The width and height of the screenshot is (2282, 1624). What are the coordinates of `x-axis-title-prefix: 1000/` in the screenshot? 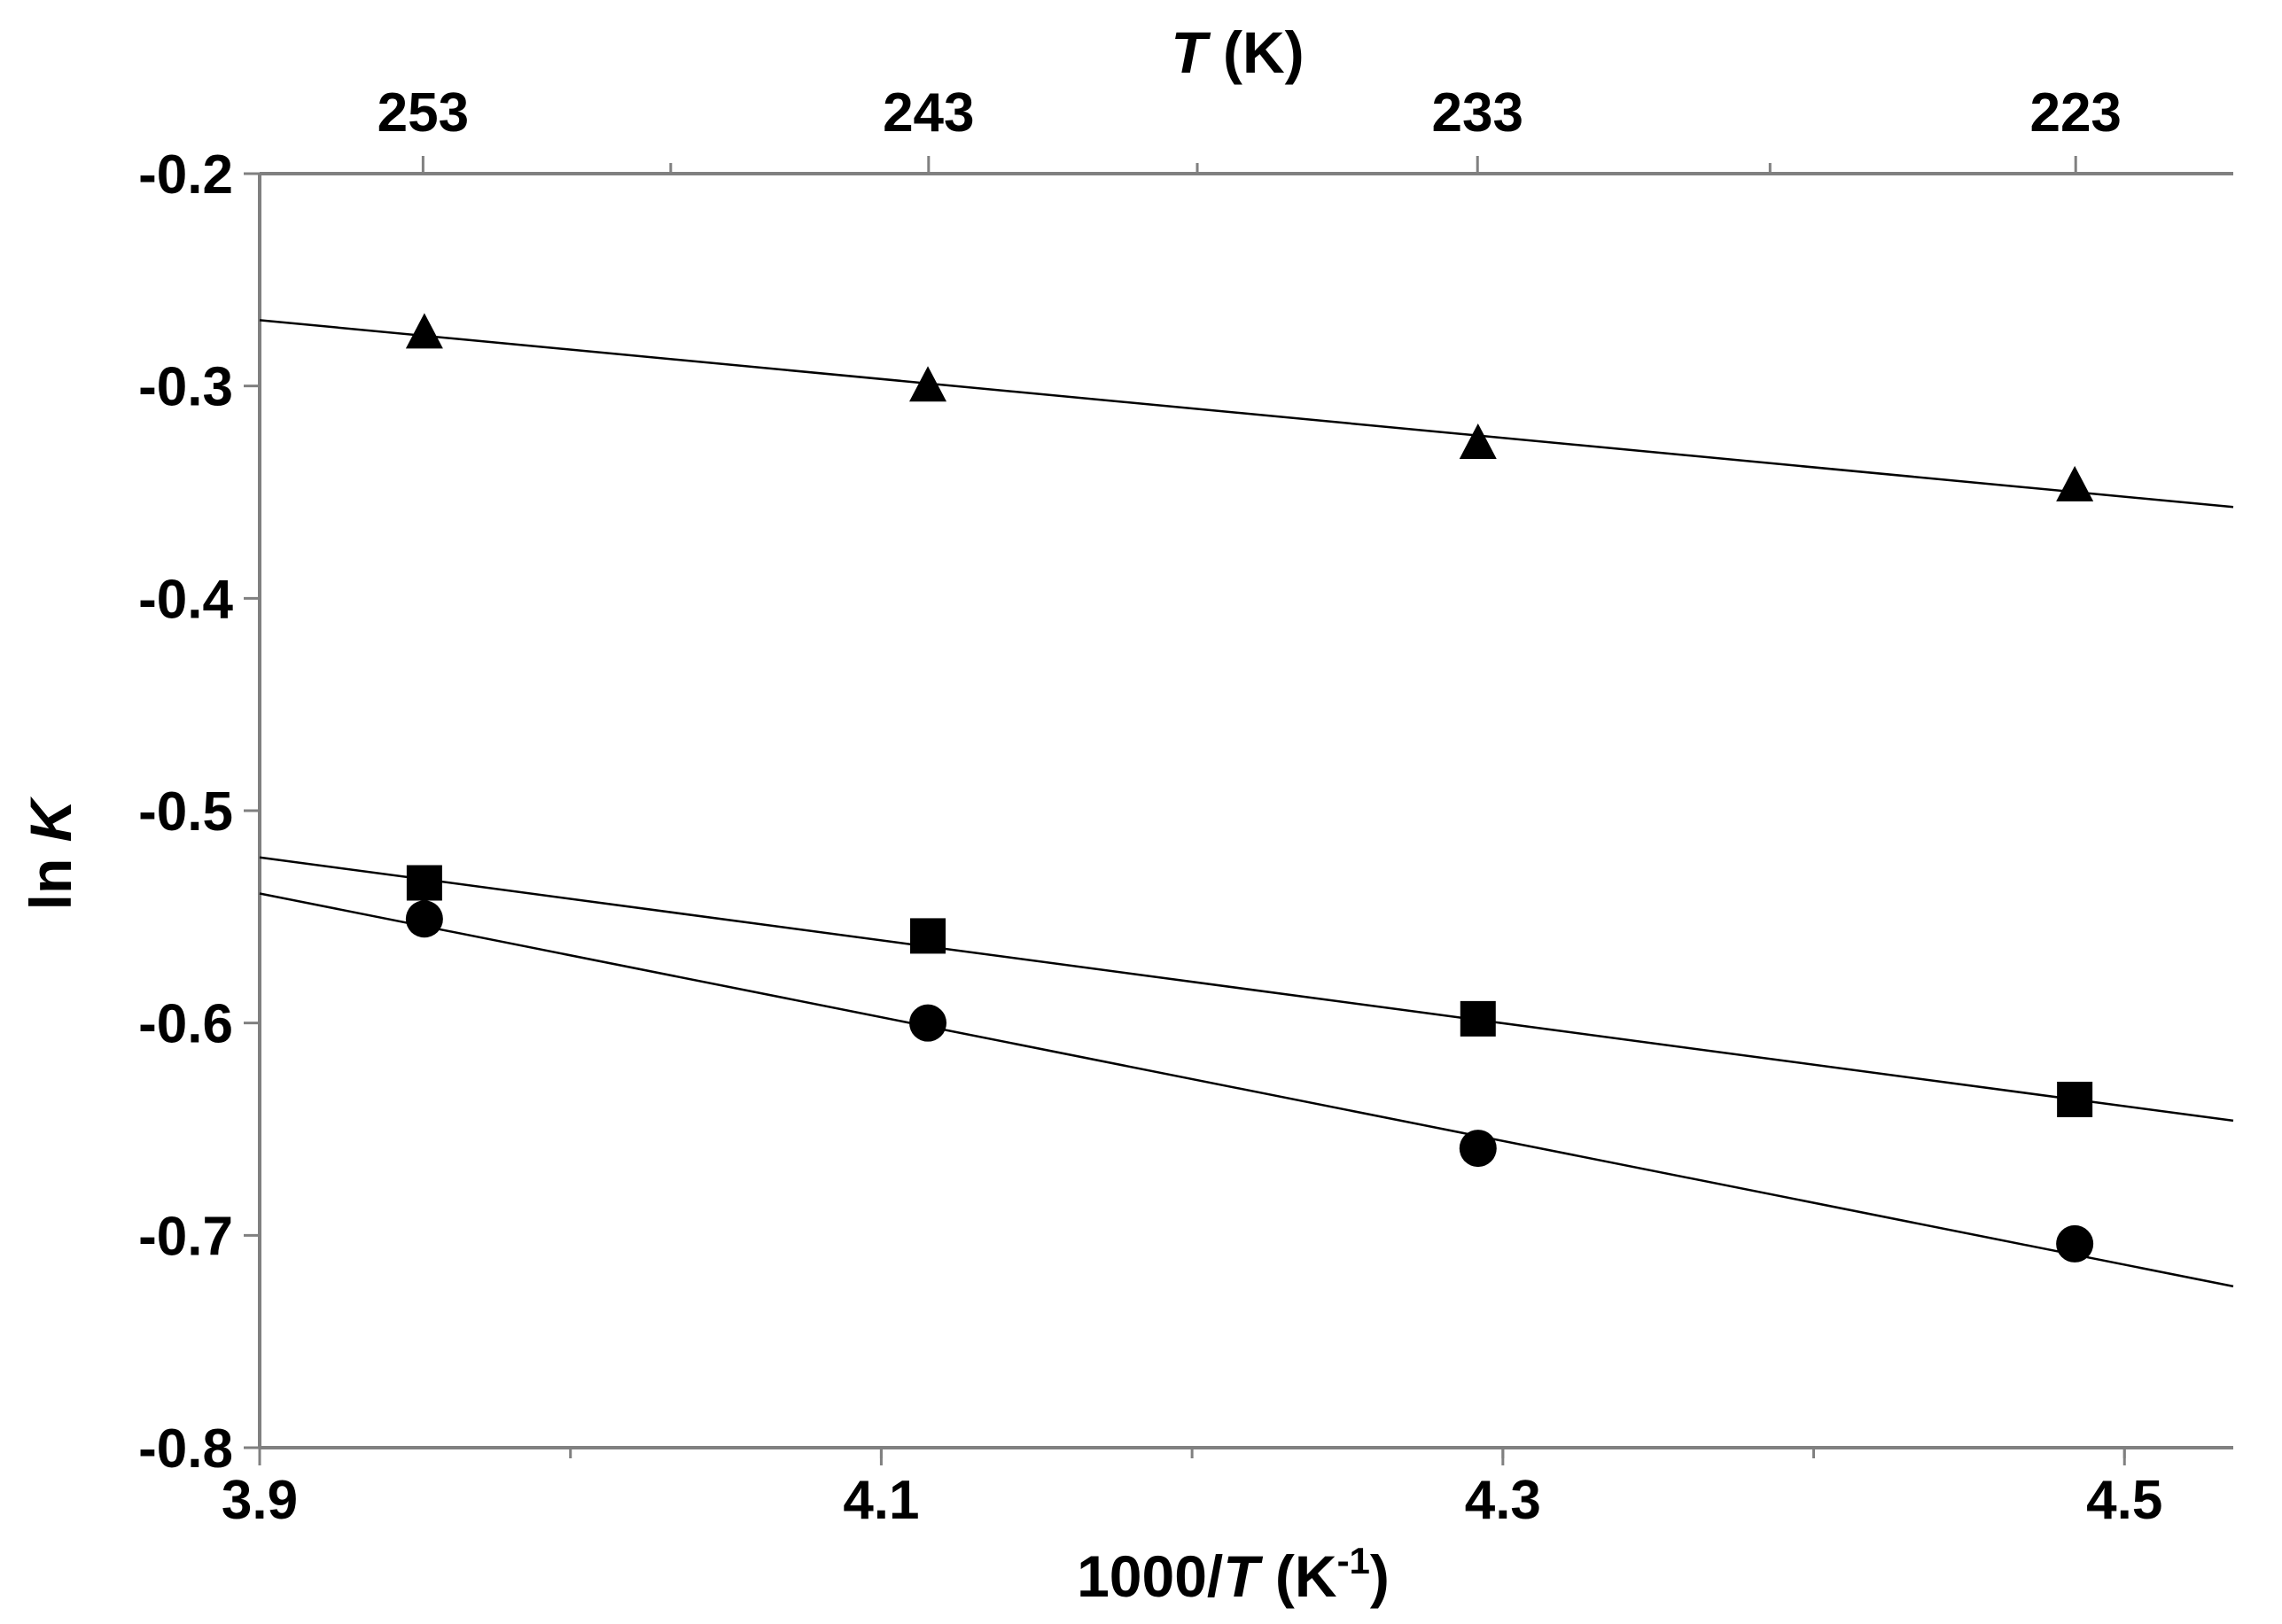 It's located at (1150, 1576).